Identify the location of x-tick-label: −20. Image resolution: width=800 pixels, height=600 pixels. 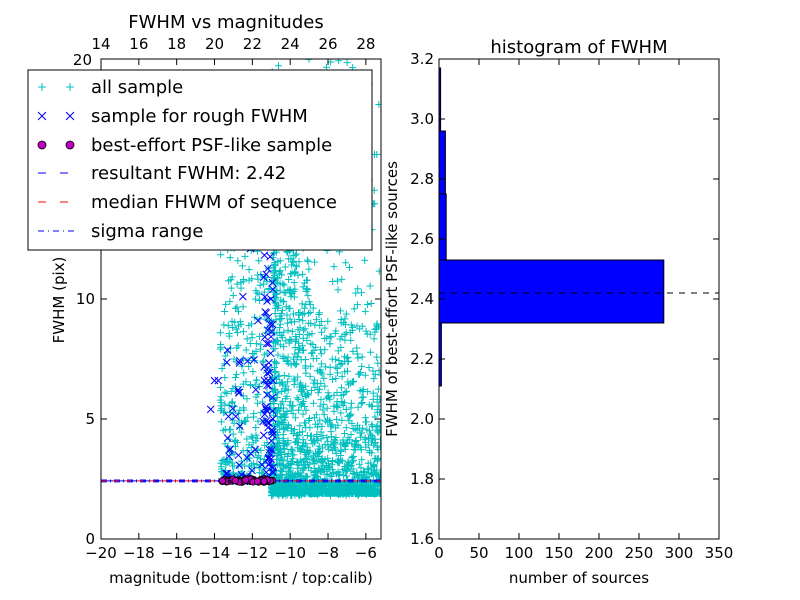
(101, 553).